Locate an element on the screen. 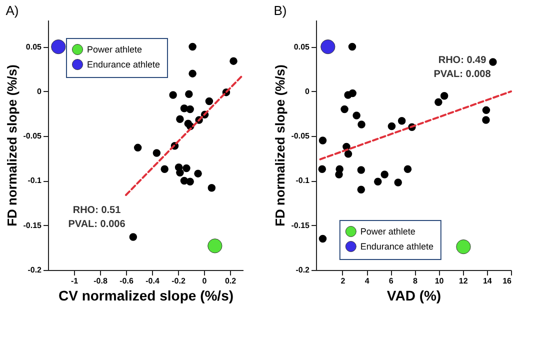 Image resolution: width=543 pixels, height=345 pixels. x-tick-label: -1 is located at coordinates (74, 281).